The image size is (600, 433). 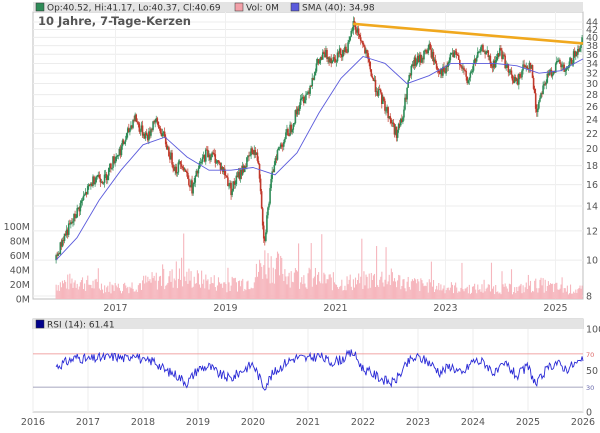 What do you see at coordinates (40, 324) in the screenshot?
I see `rsi-legend-swatch` at bounding box center [40, 324].